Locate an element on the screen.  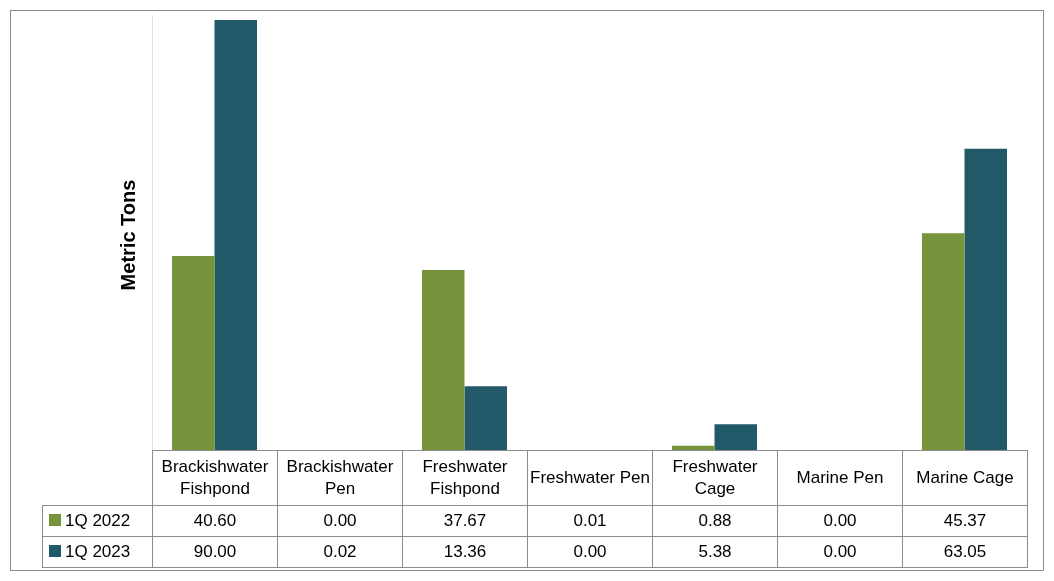
data-label: 90.00 is located at coordinates (215, 552).